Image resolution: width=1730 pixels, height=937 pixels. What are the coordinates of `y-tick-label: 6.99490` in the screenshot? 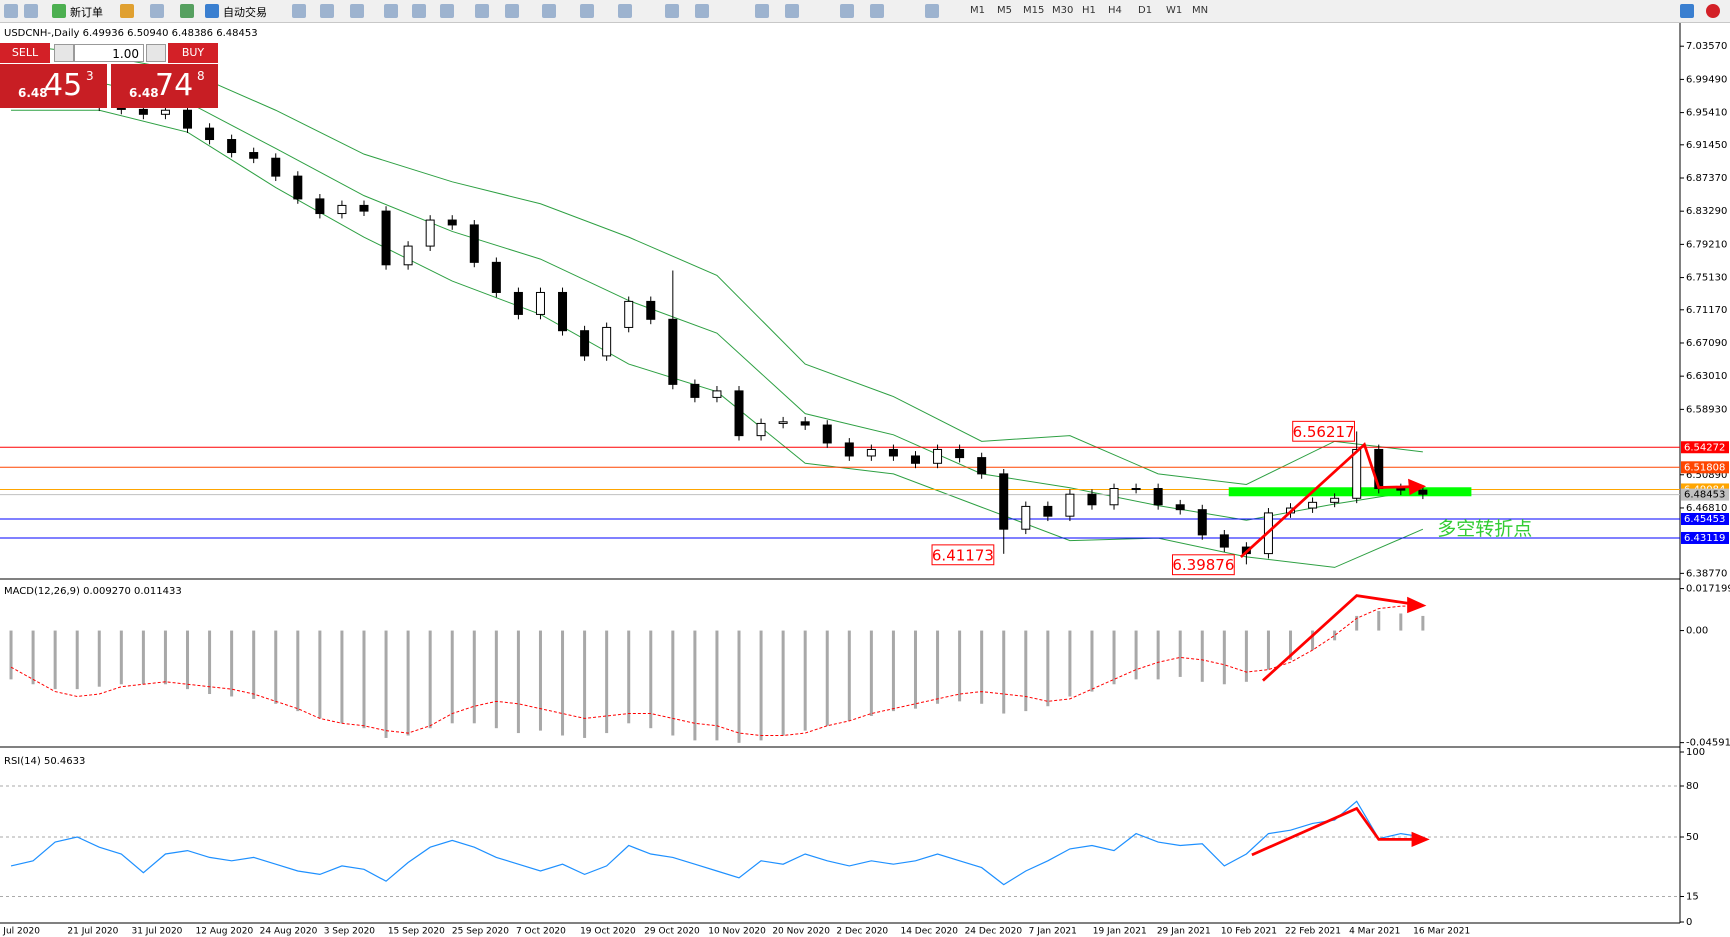 It's located at (1706, 79).